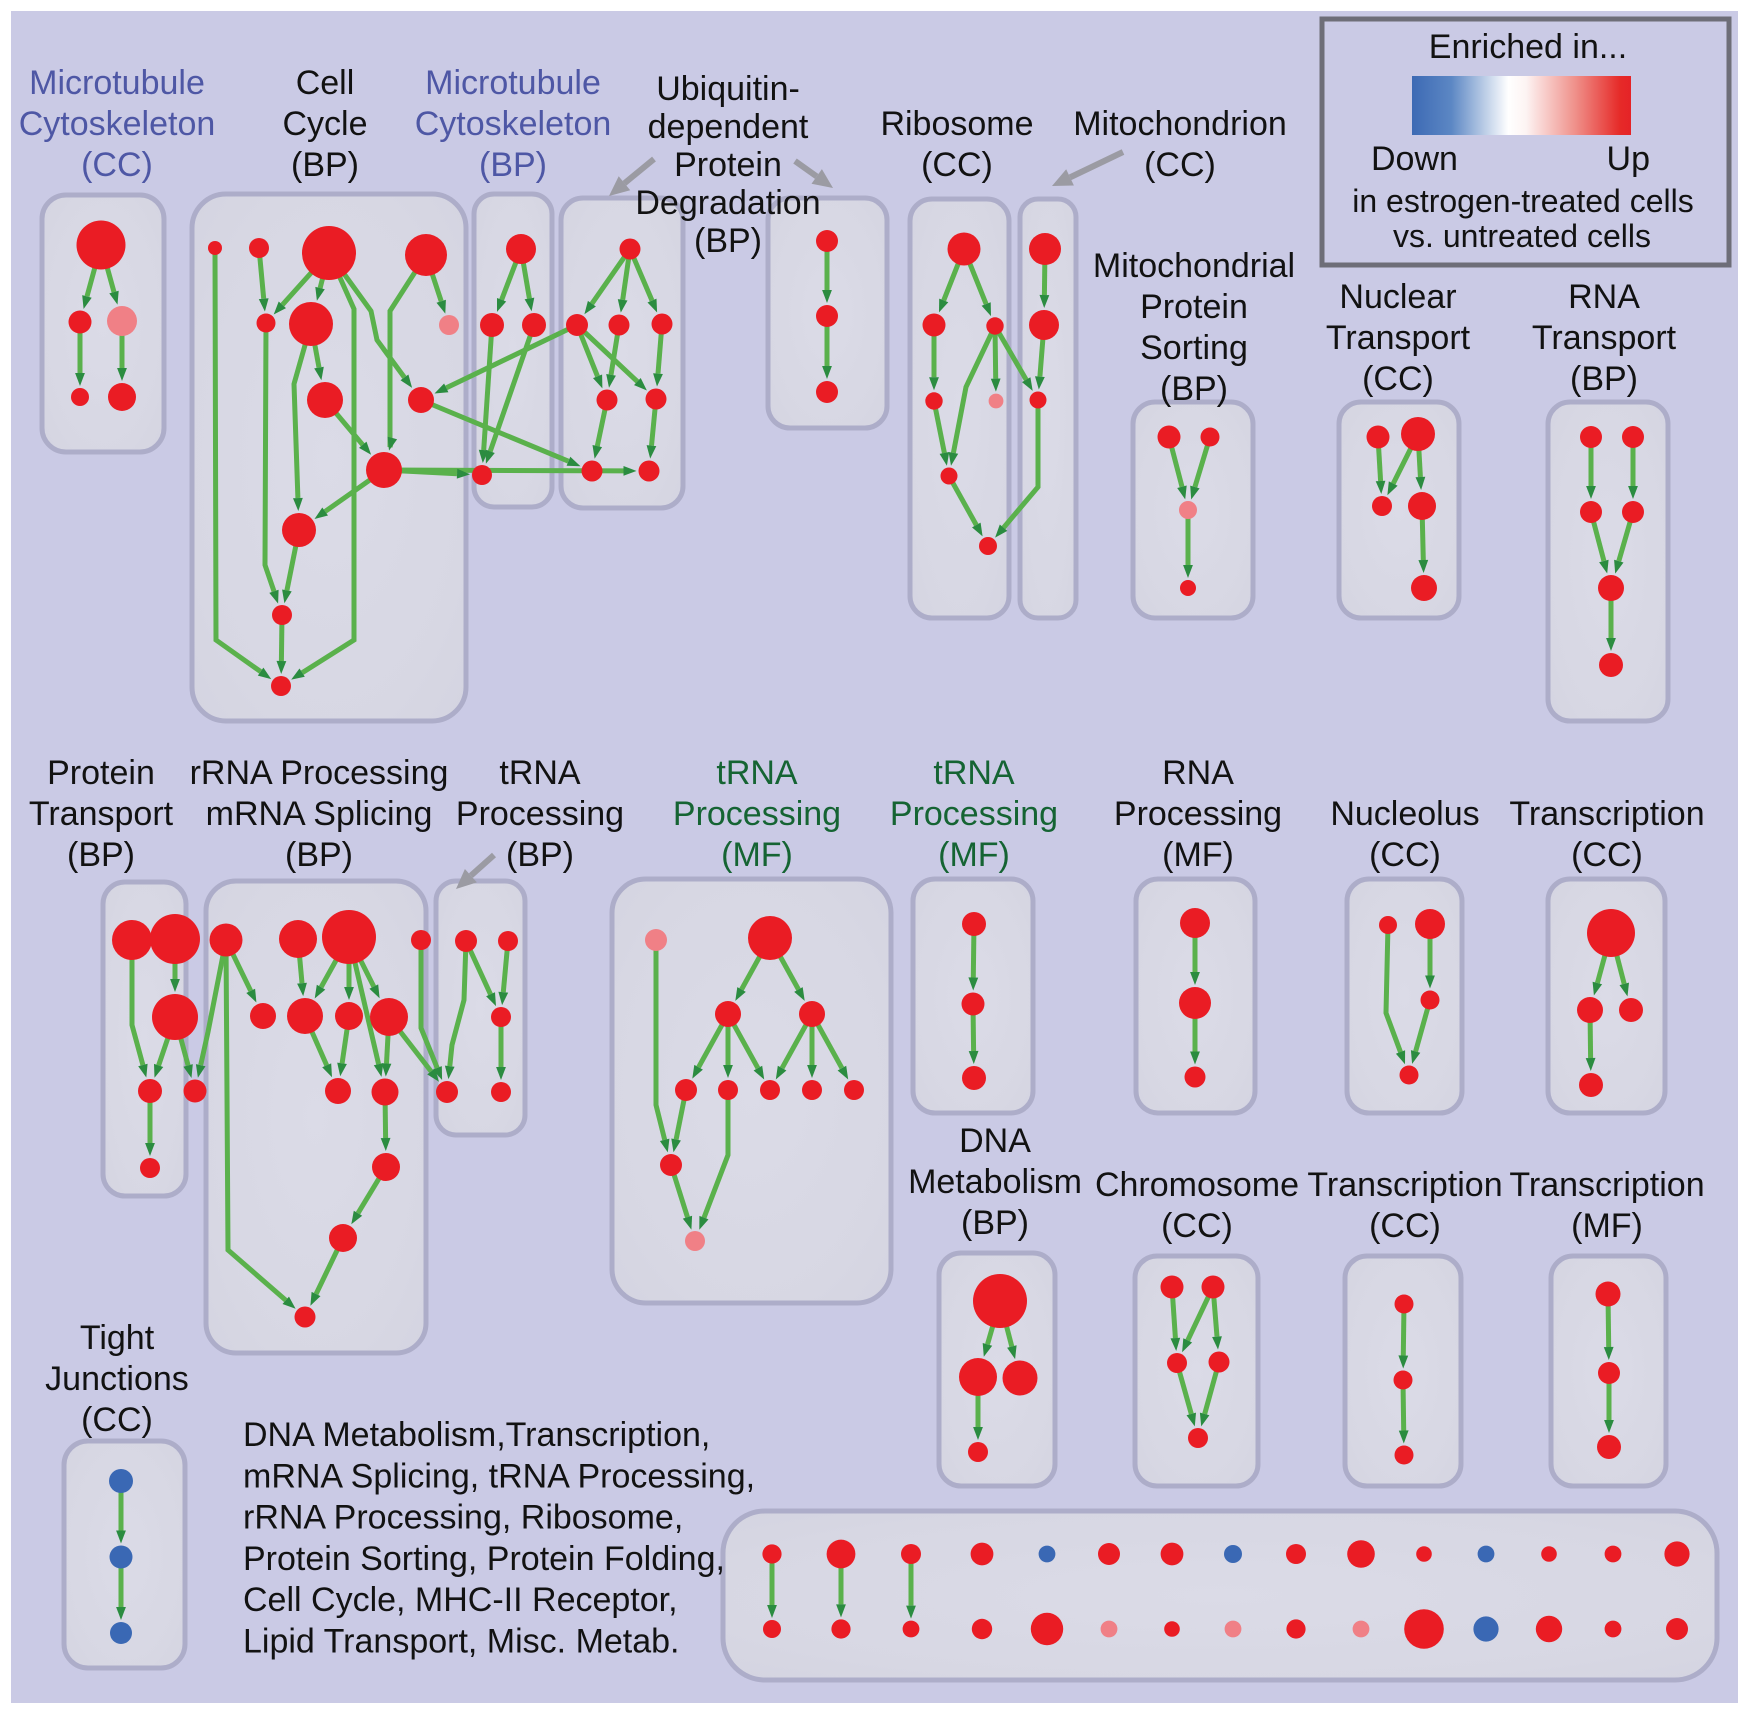 The height and width of the screenshot is (1715, 1750). I want to click on svg-text: Chromosome, so click(1197, 1185).